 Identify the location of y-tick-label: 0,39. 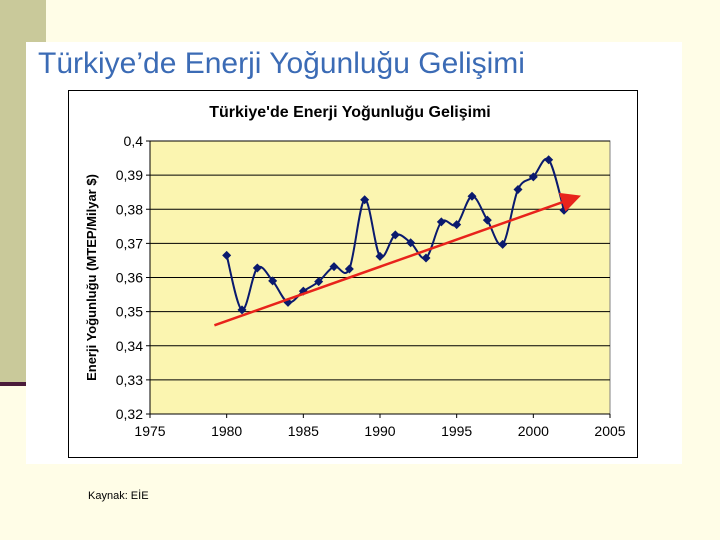
(129, 175).